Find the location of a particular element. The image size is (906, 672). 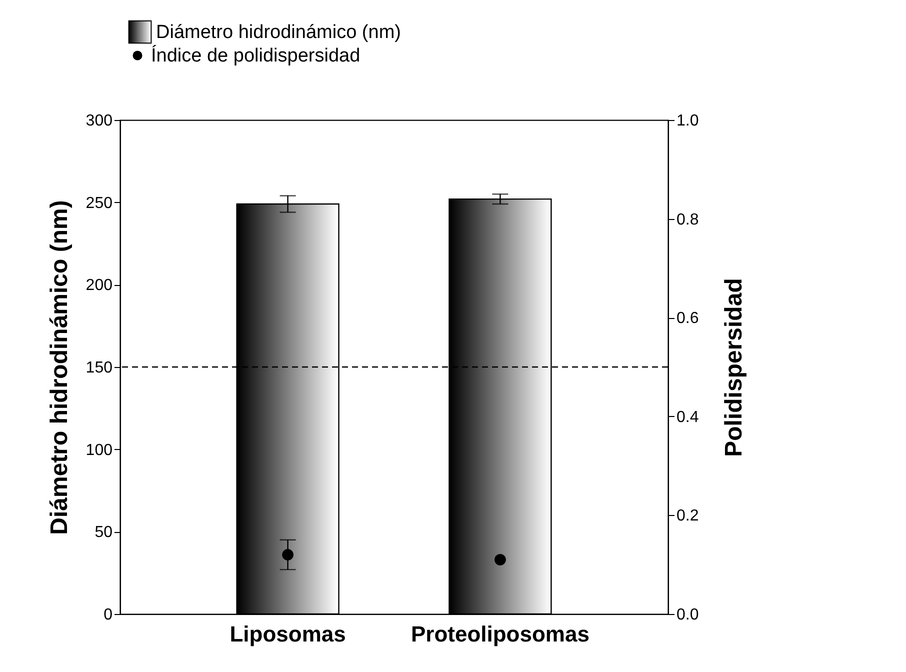

y2-tick-label: 0.2 is located at coordinates (687, 516).